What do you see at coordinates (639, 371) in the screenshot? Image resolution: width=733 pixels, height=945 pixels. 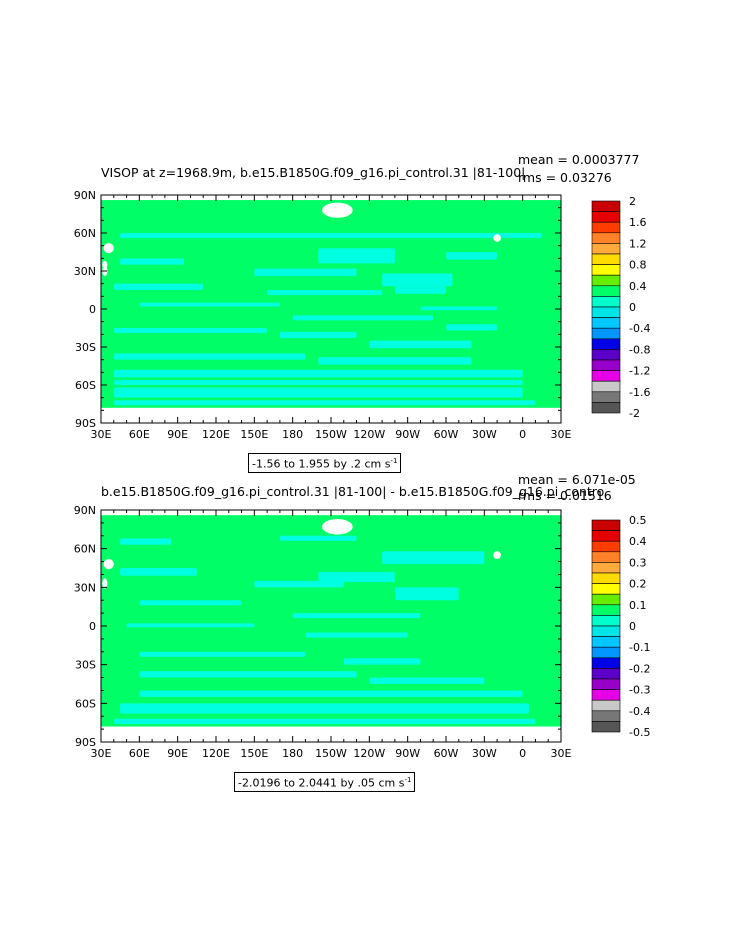 I see `colorbar-label: -1.2` at bounding box center [639, 371].